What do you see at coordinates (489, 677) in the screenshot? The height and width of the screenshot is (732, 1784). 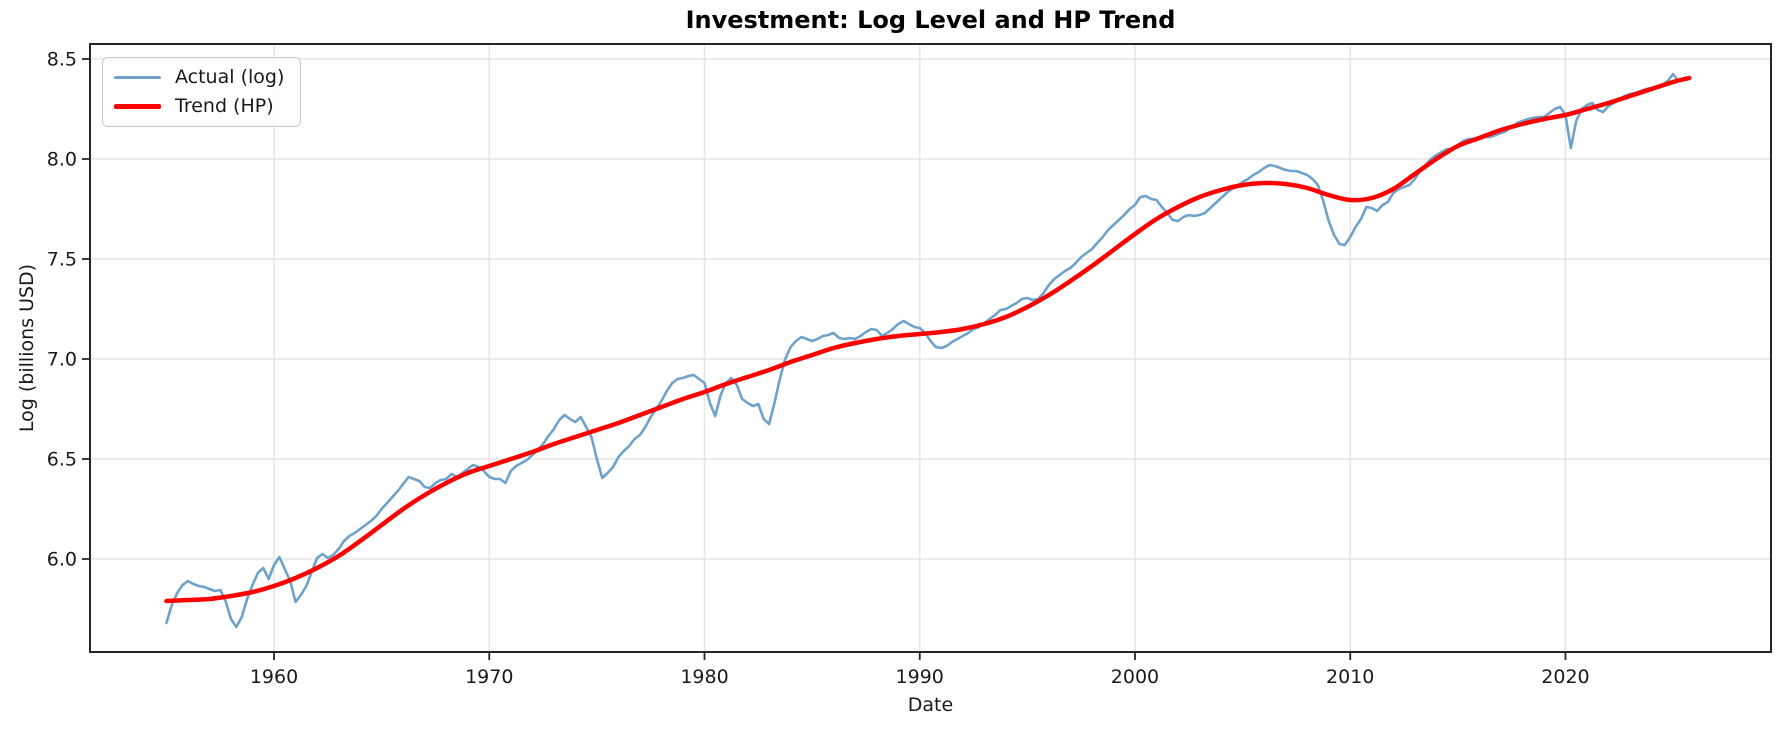 I see `x-tick-label: 1970` at bounding box center [489, 677].